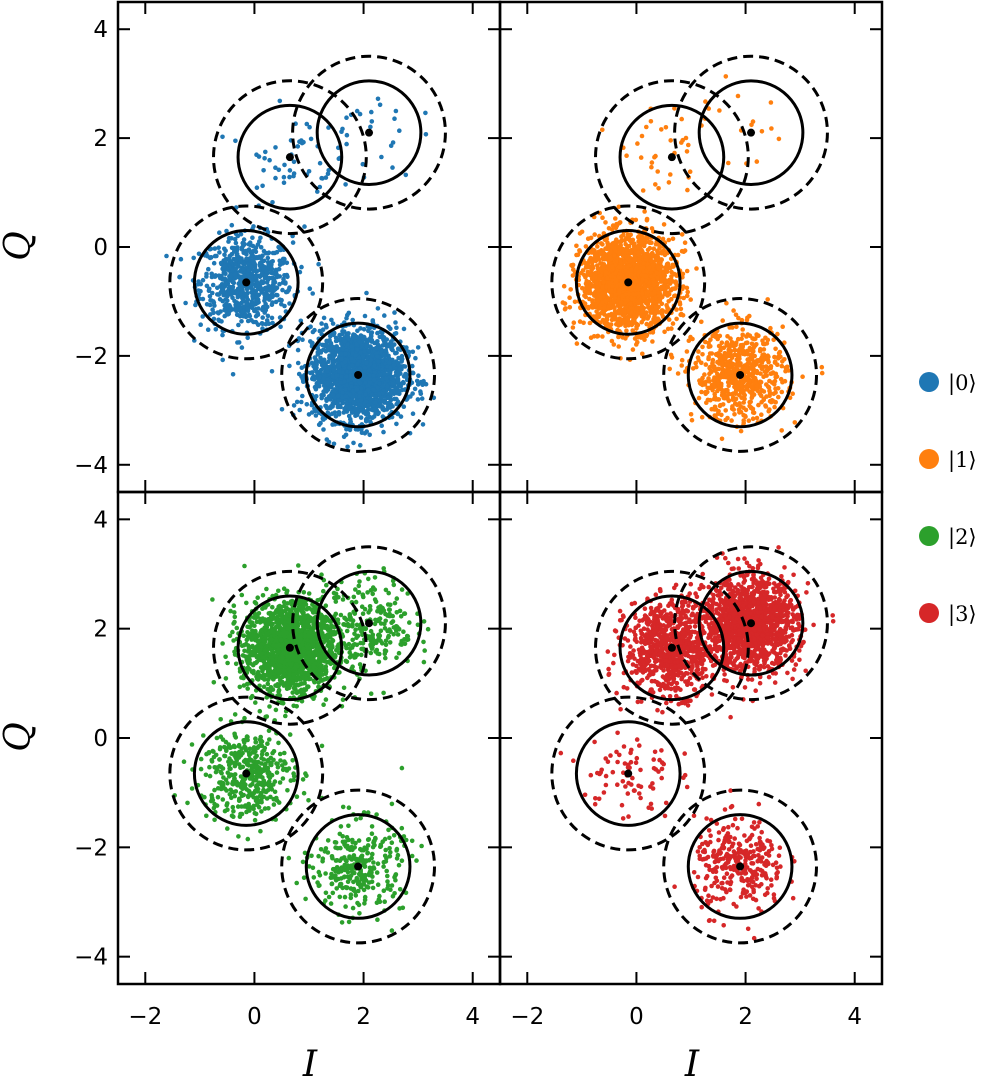 This screenshot has width=995, height=1081. Describe the element at coordinates (369, 132) in the screenshot. I see `threshold-circle-dashed` at that location.